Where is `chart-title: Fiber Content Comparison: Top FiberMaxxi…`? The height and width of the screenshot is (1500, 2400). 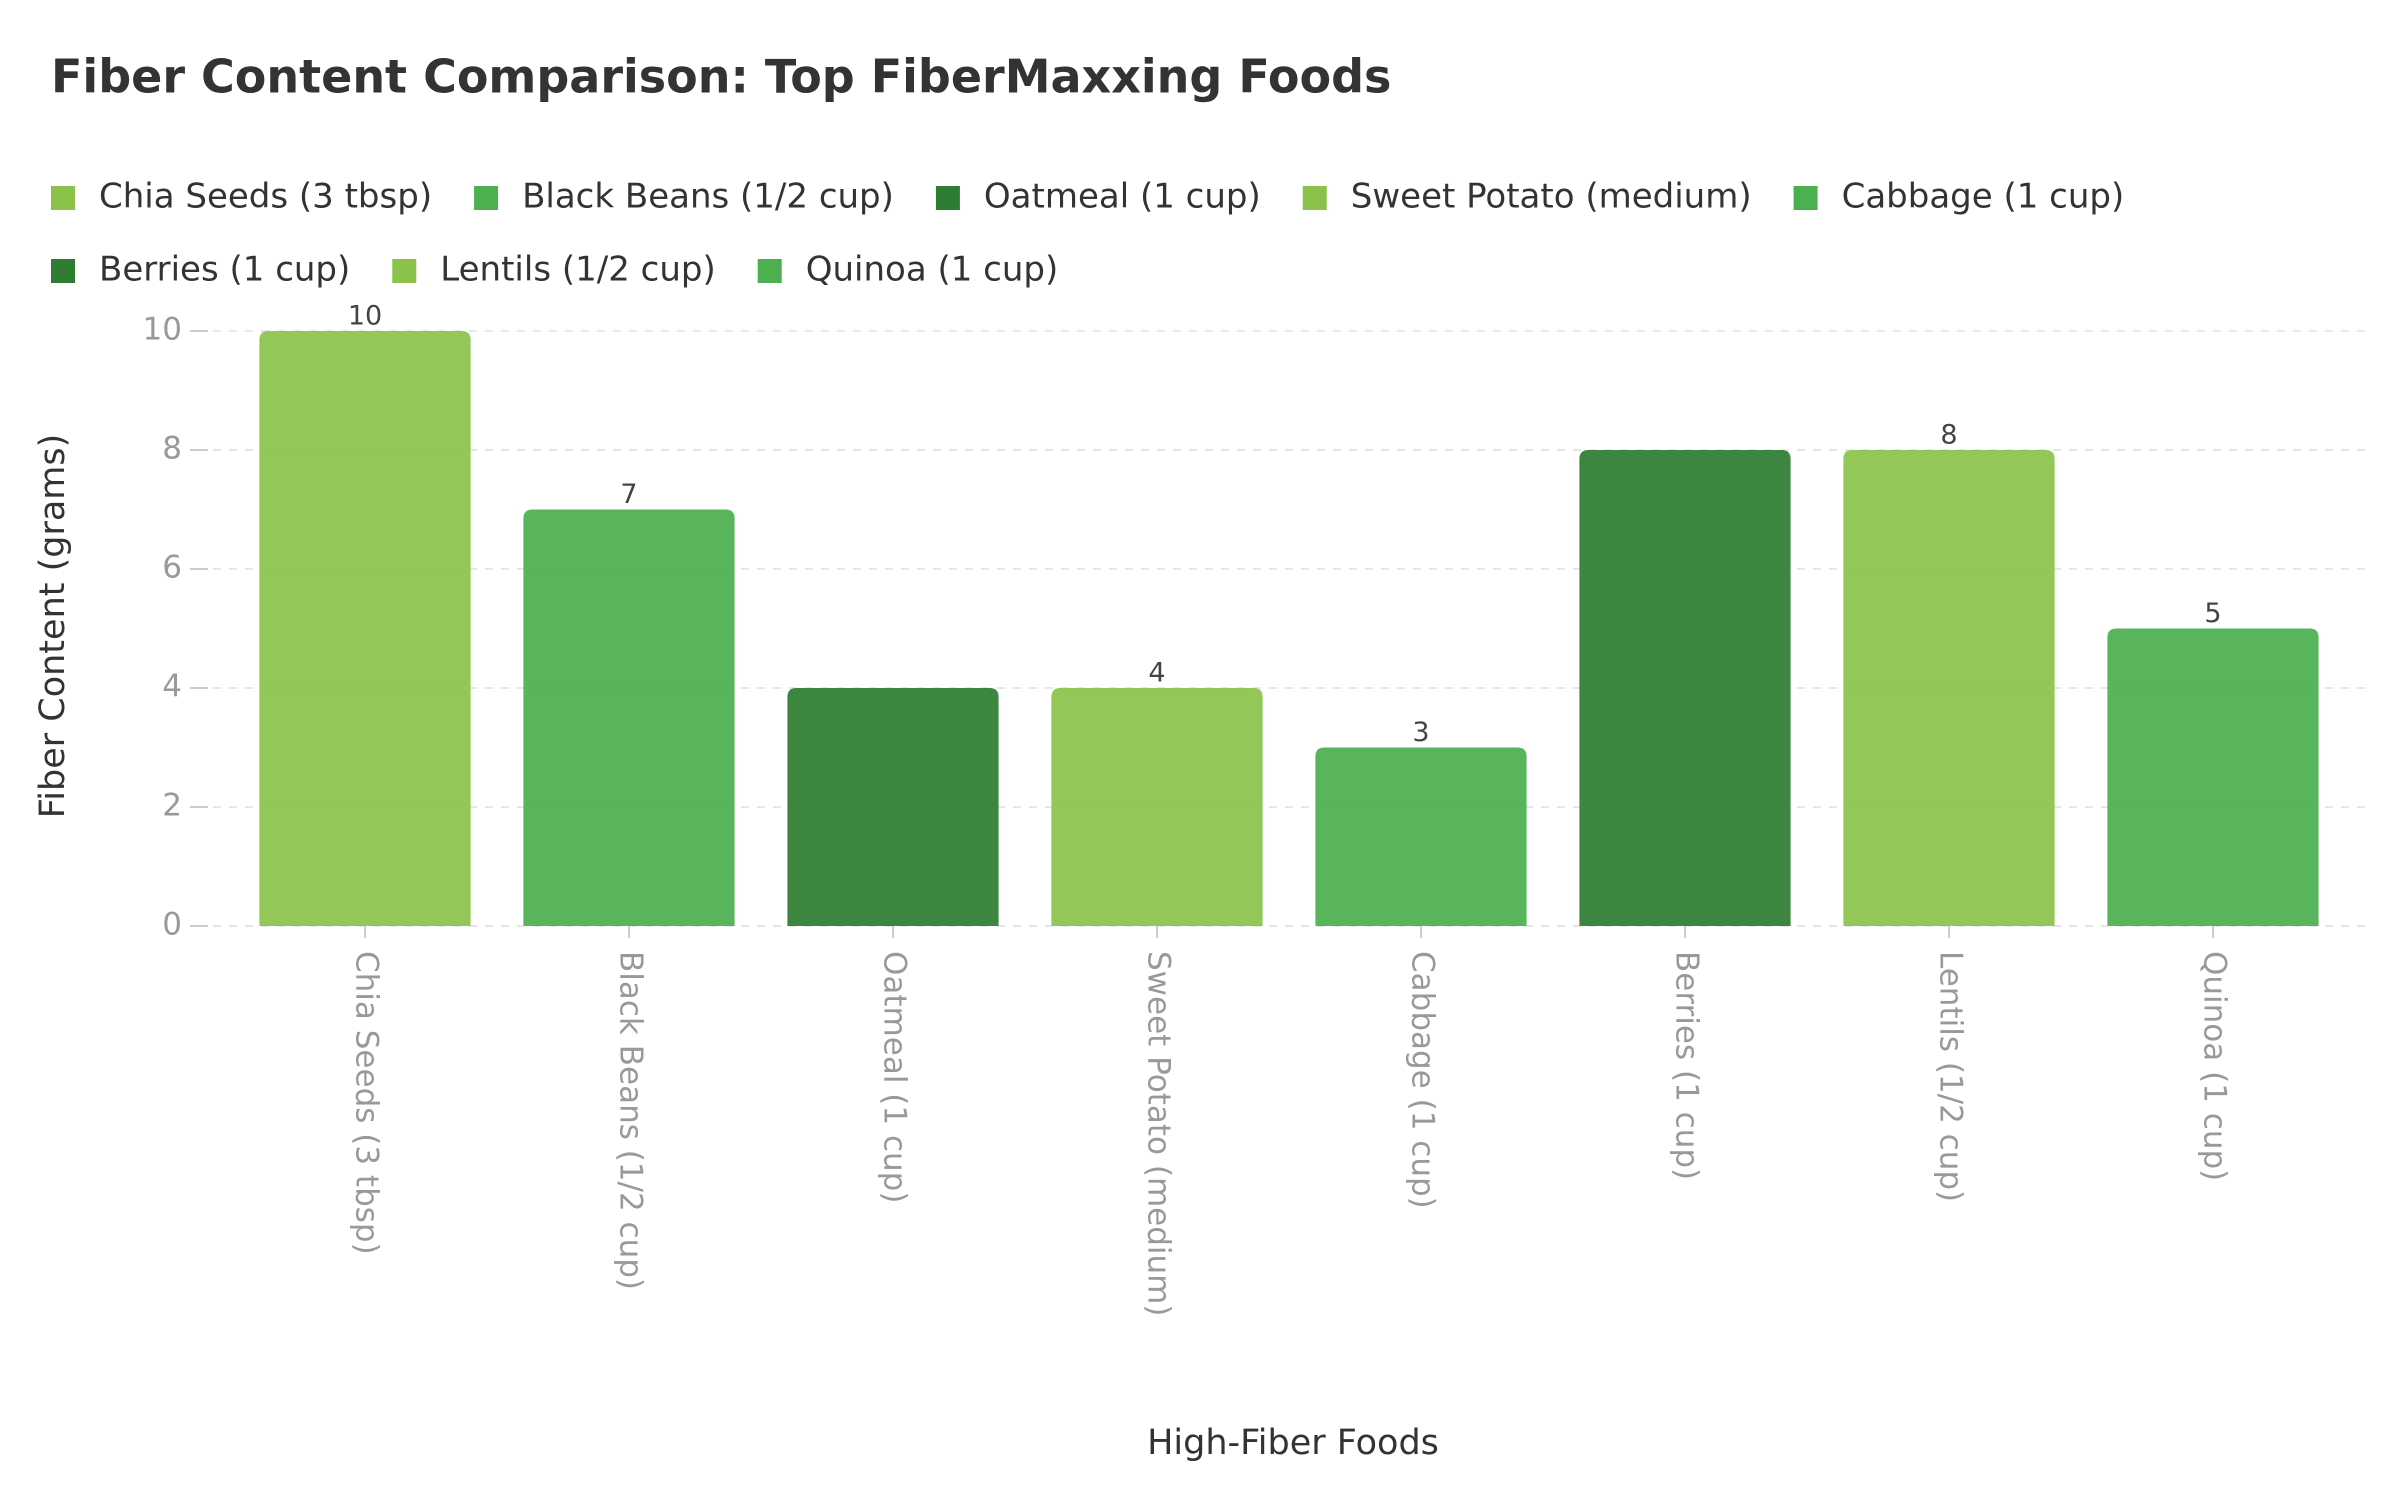
chart-title: Fiber Content Comparison: Top FiberMaxxi… is located at coordinates (721, 77).